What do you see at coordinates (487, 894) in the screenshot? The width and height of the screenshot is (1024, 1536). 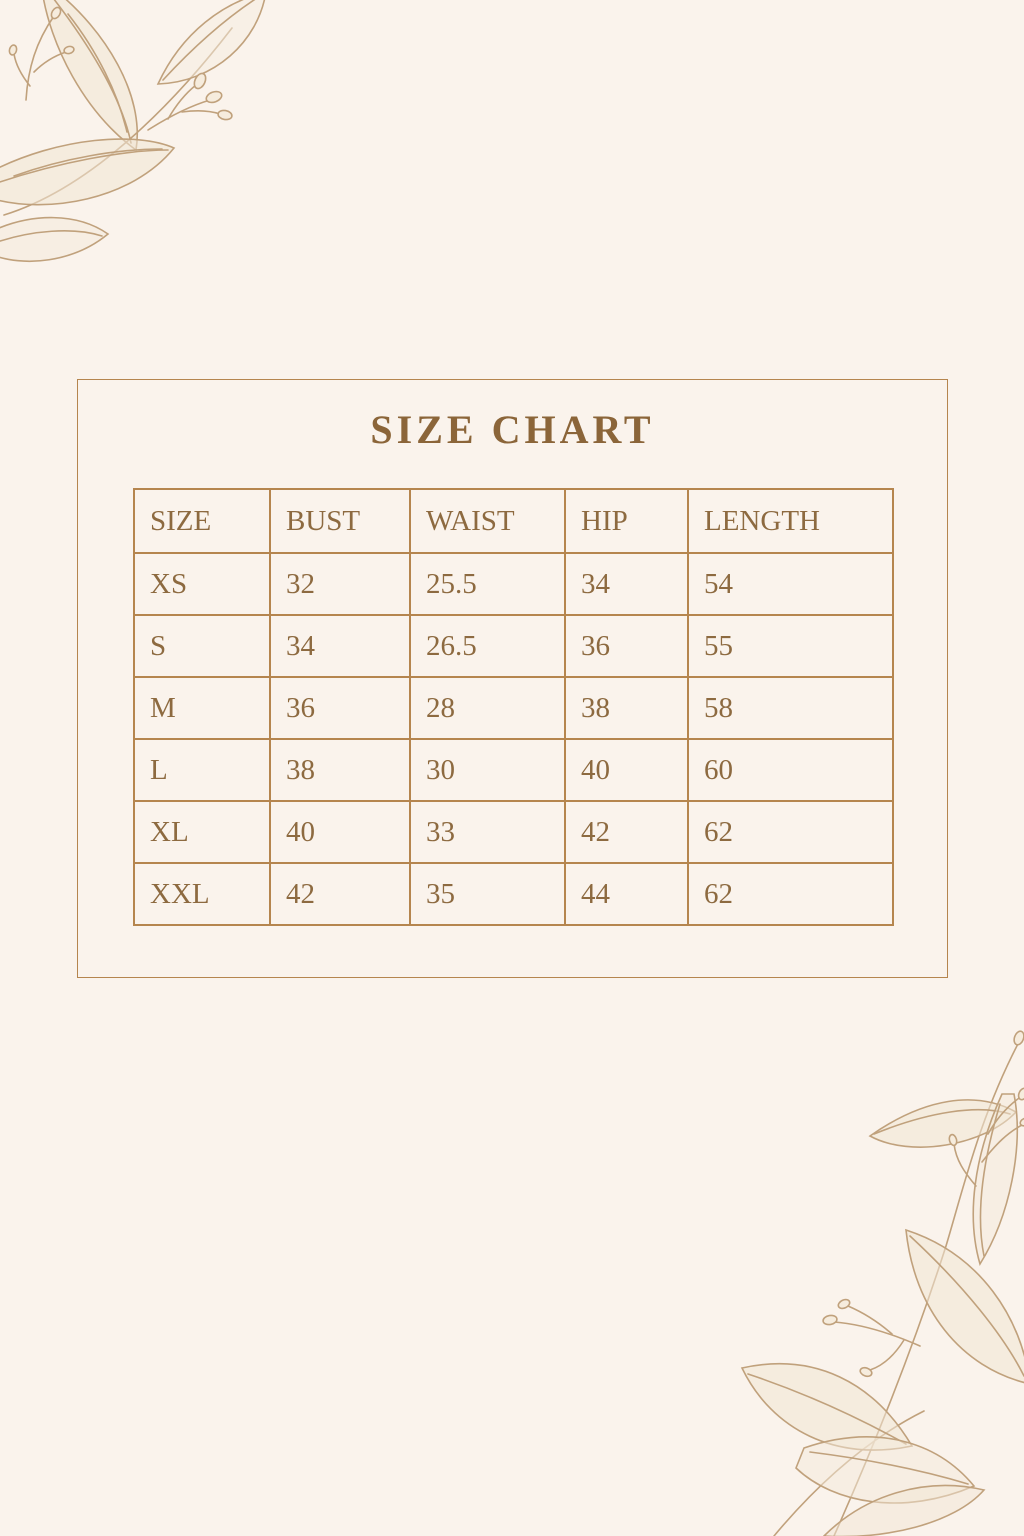 I see `table-cell: 35` at bounding box center [487, 894].